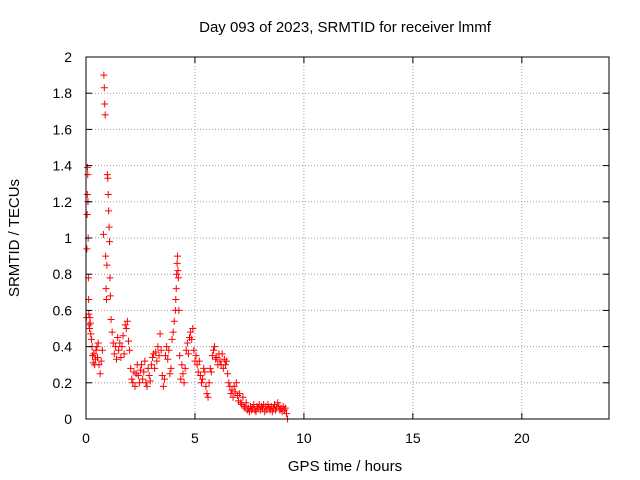 The width and height of the screenshot is (640, 480). I want to click on y-tick-label: 1.6, so click(63, 129).